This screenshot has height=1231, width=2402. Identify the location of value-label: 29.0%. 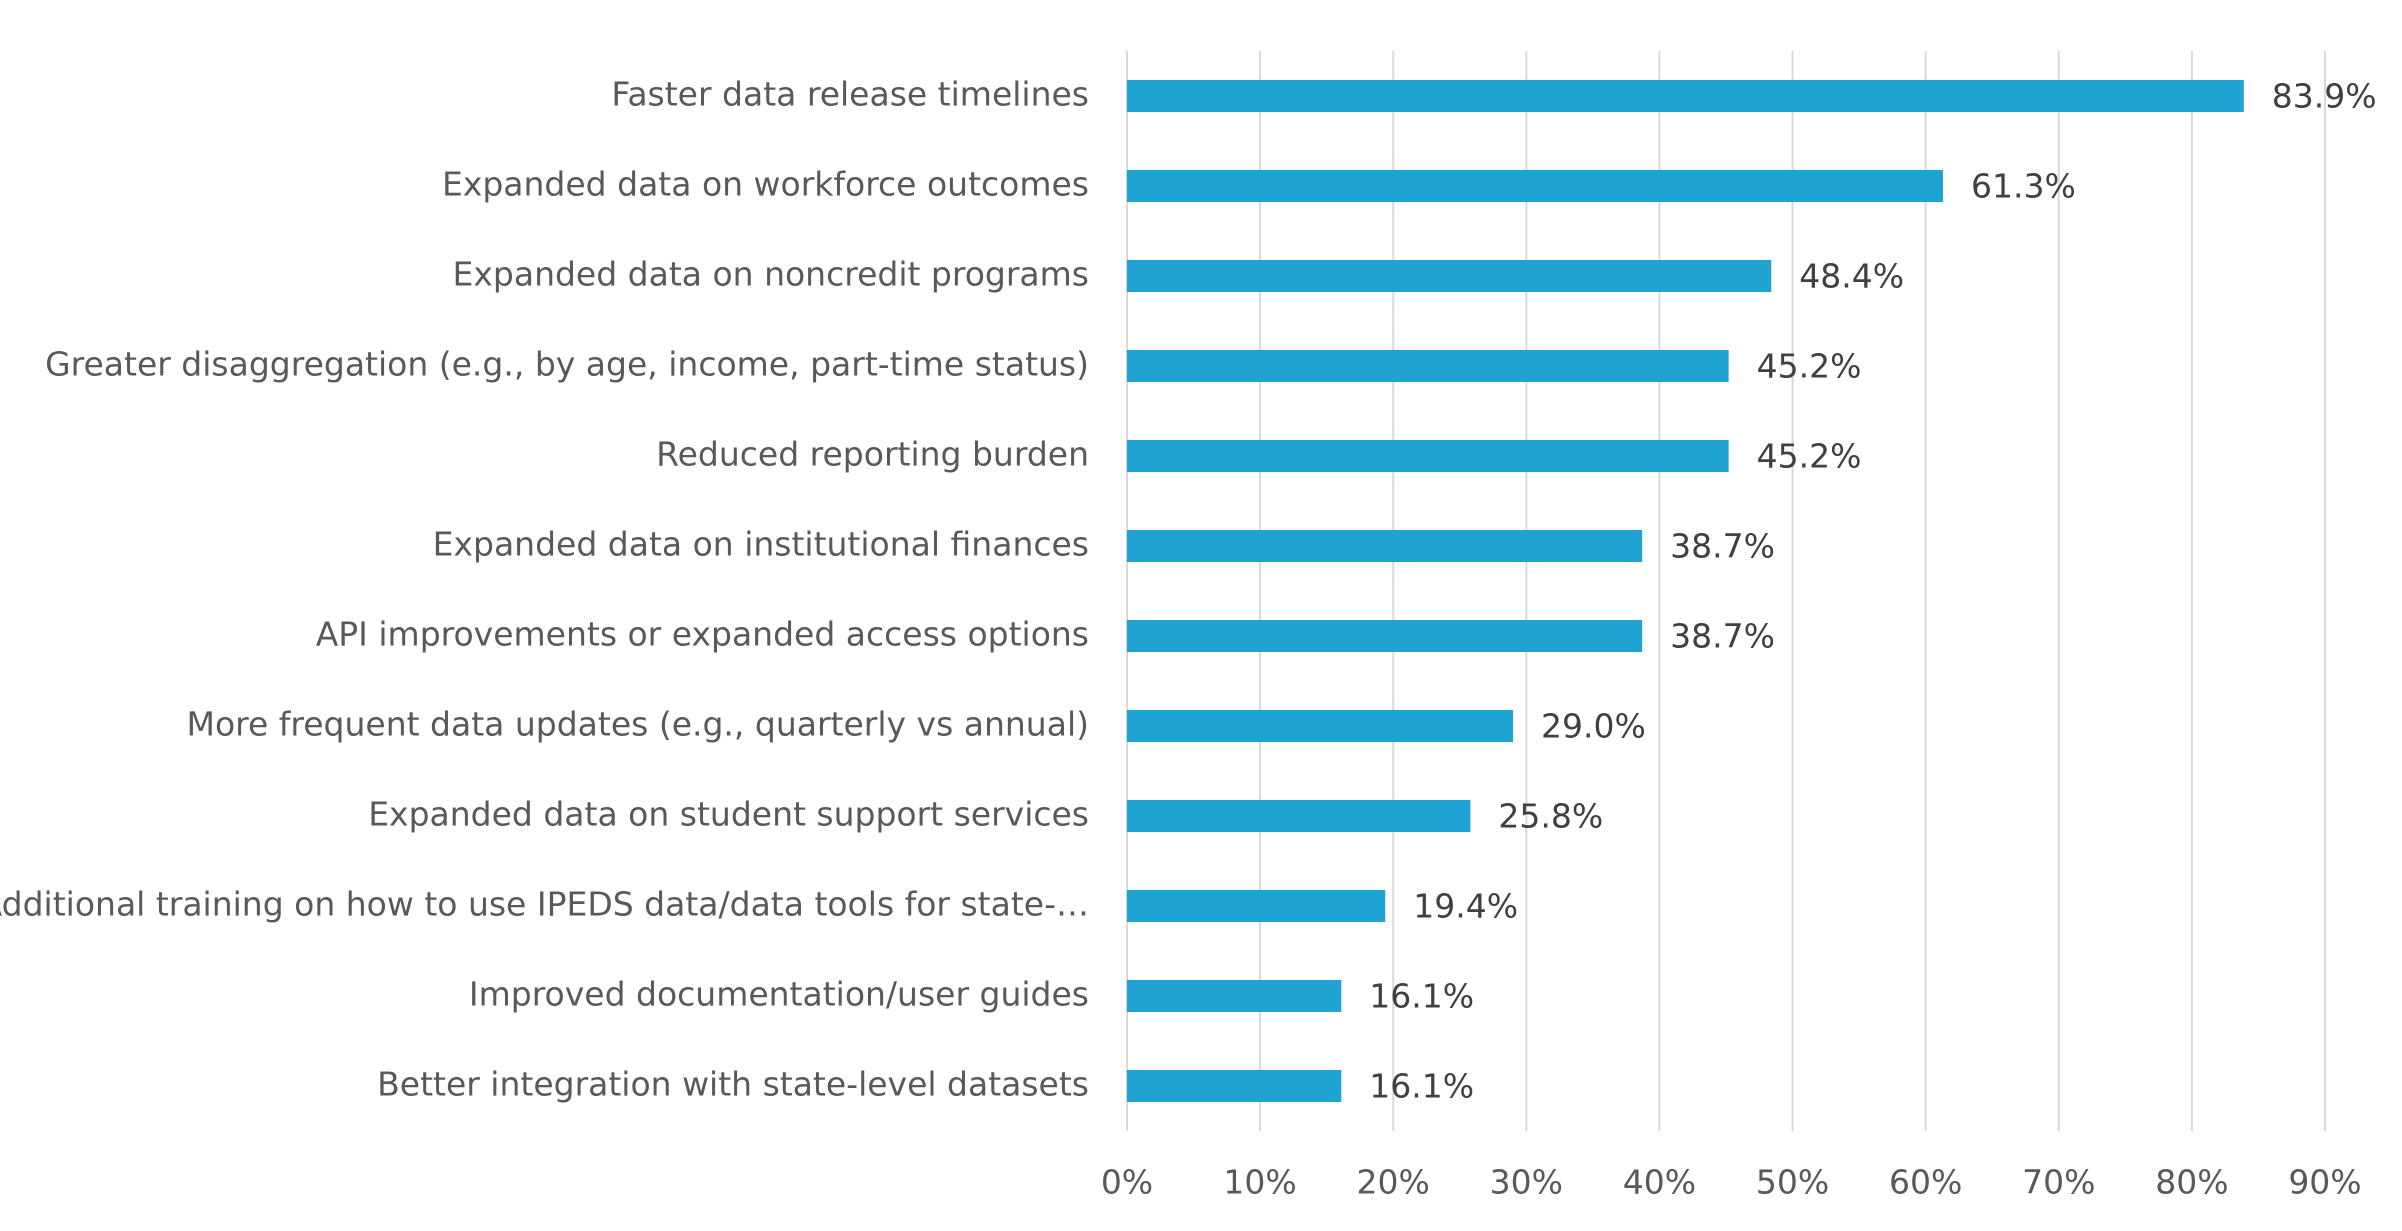
(1593, 726).